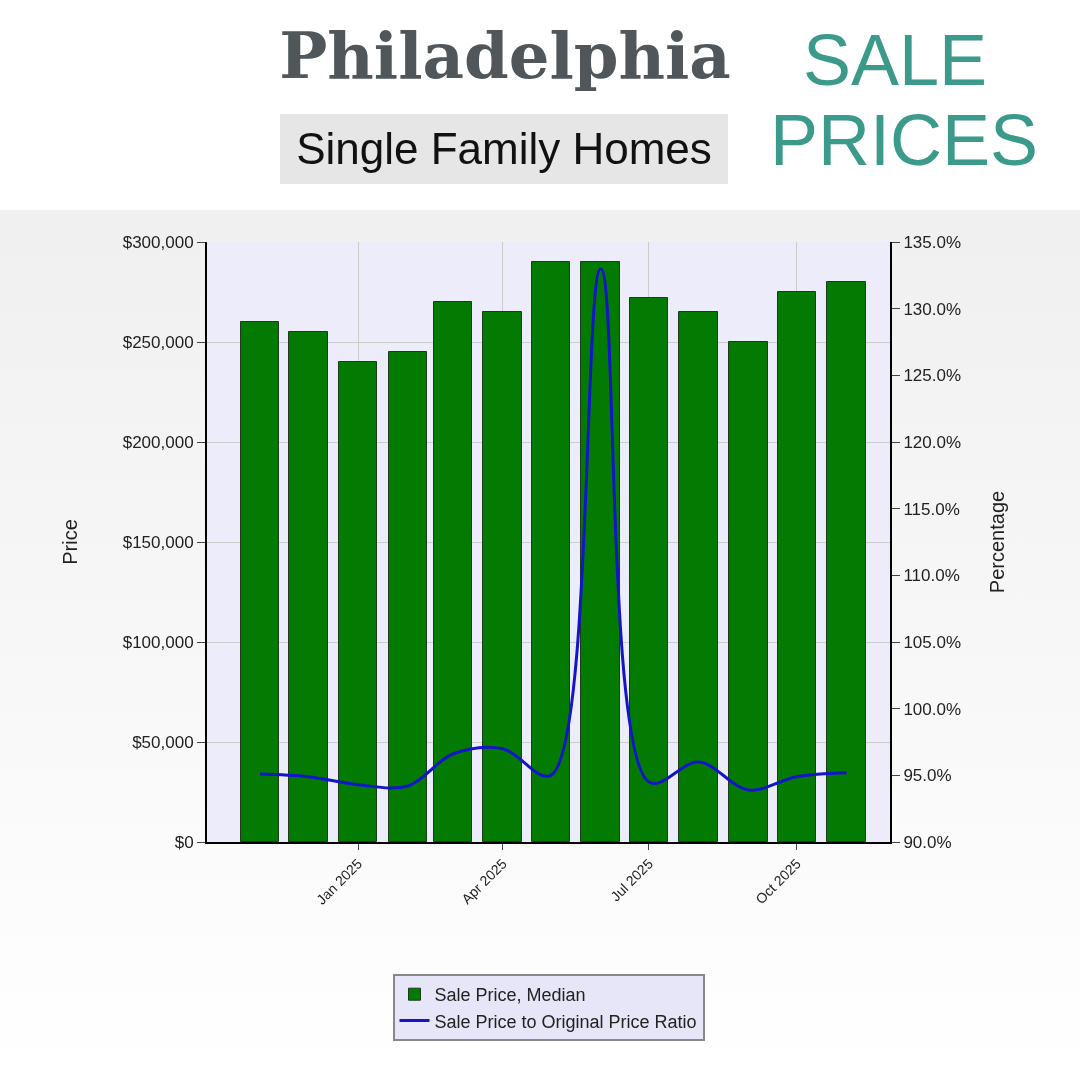 The height and width of the screenshot is (1080, 1080). Describe the element at coordinates (505, 55) in the screenshot. I see `chart-title: Philadelphia` at that location.